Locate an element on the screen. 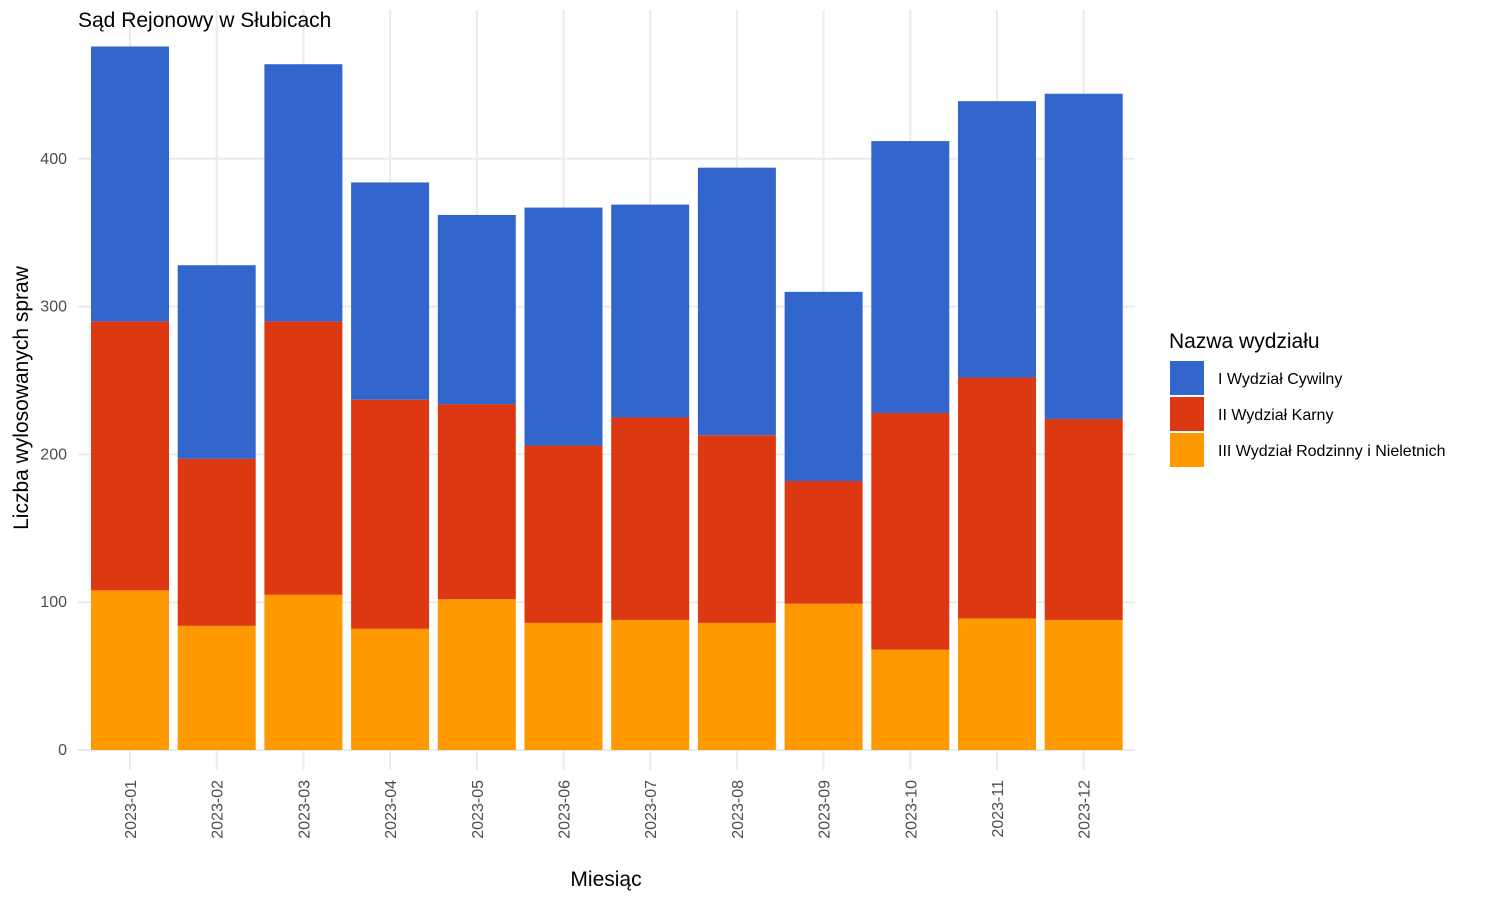 The height and width of the screenshot is (900, 1500). legend-title: Nazwa wydziału is located at coordinates (1244, 341).